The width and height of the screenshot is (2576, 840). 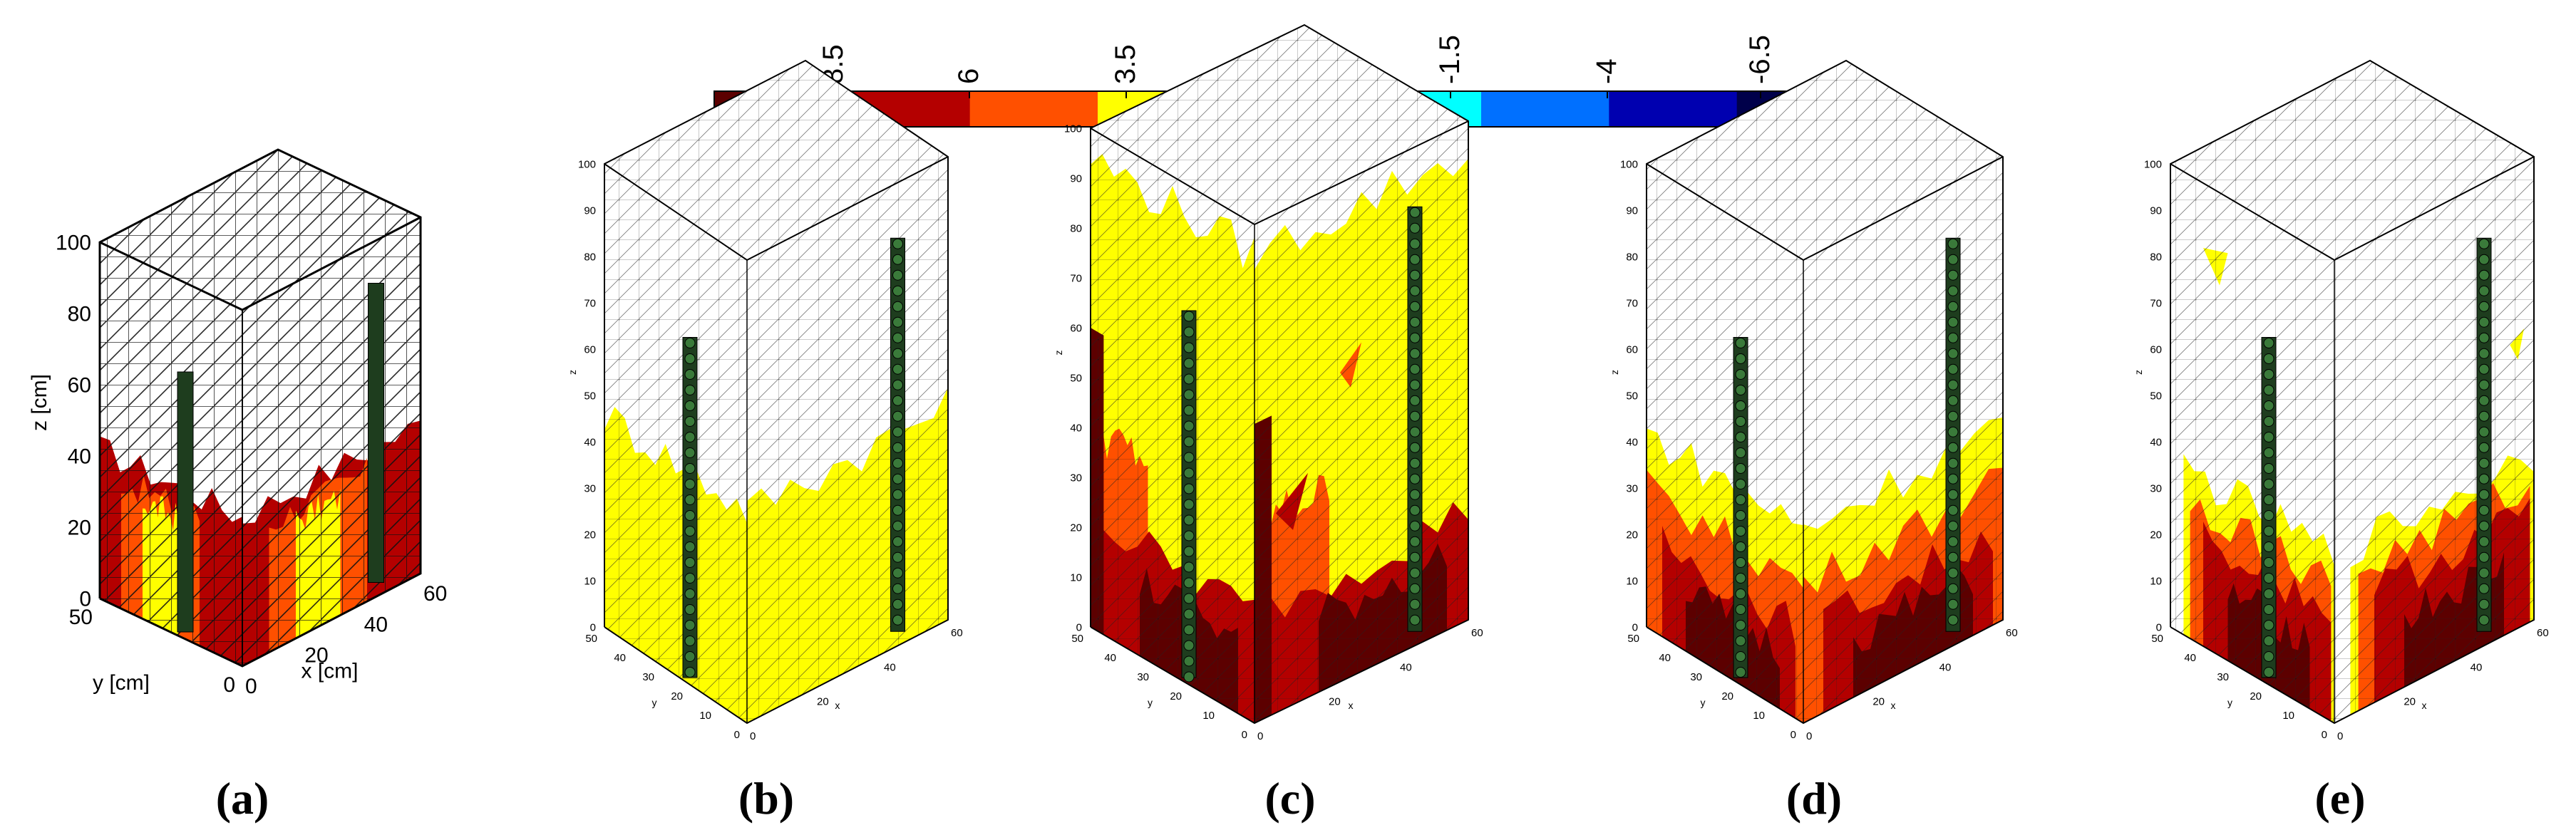 I want to click on colorbar-tick-label: -6.5, so click(x=1760, y=59).